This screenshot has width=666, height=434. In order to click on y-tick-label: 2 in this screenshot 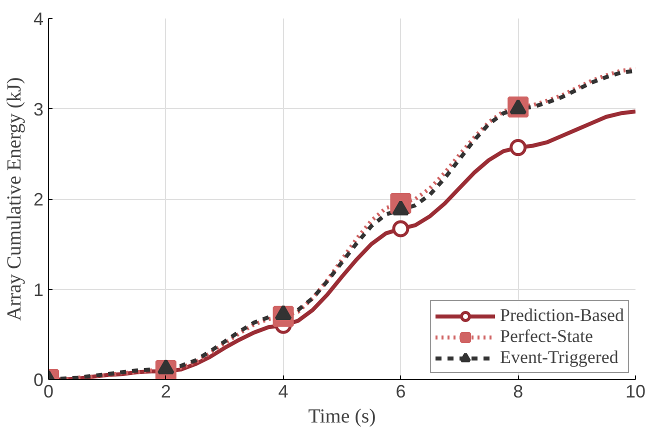, I will do `click(38, 200)`.